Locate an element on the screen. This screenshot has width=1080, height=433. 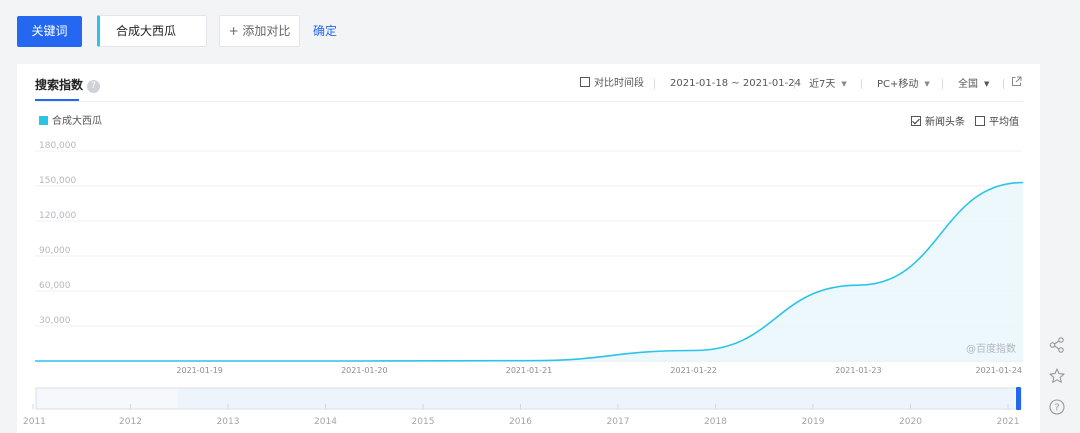
confirm-link: 确定 is located at coordinates (325, 31).